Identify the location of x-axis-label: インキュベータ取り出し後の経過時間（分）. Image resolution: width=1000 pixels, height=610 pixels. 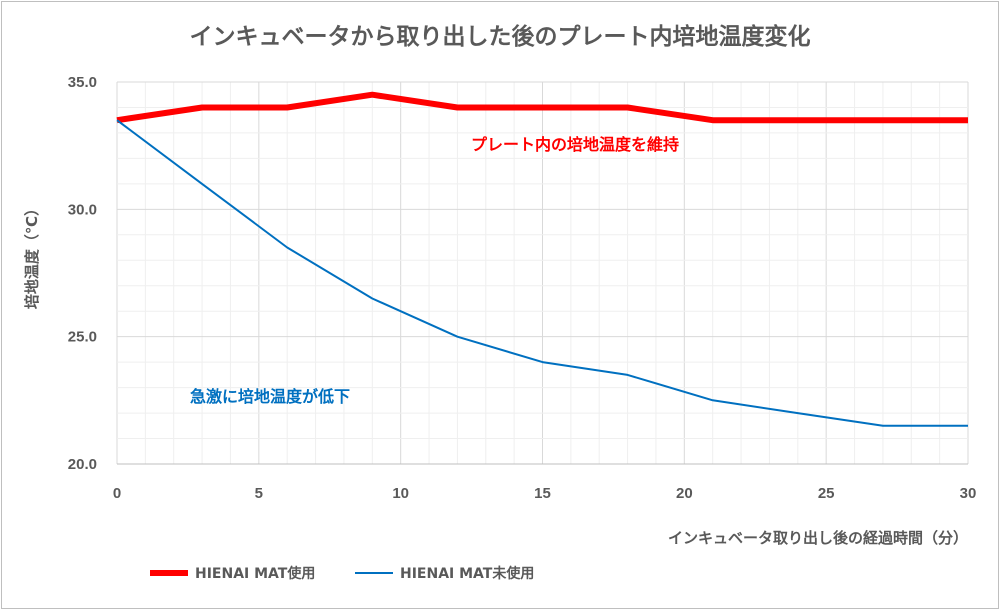
(818, 538).